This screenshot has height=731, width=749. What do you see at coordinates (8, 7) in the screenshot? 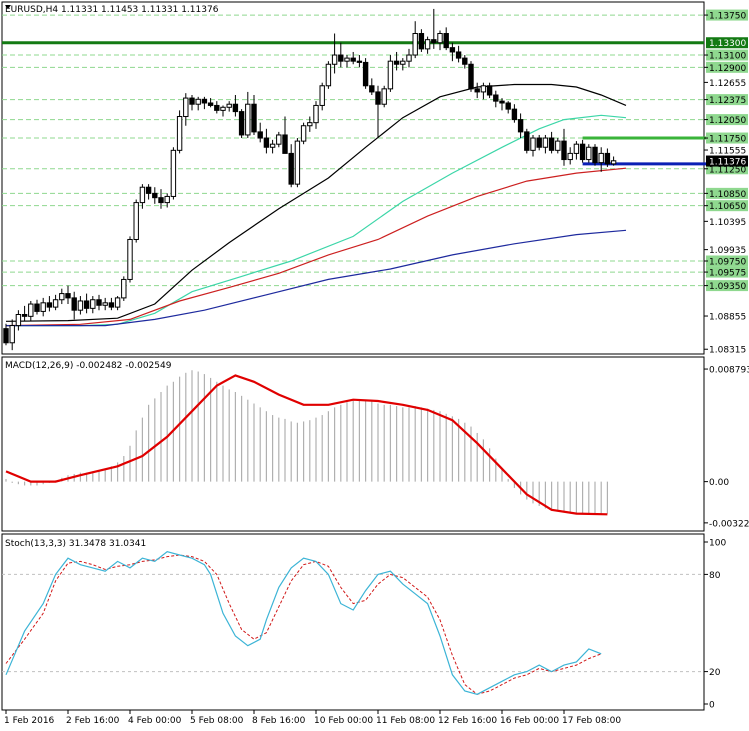
I see `dropdown-triangle-icon` at bounding box center [8, 7].